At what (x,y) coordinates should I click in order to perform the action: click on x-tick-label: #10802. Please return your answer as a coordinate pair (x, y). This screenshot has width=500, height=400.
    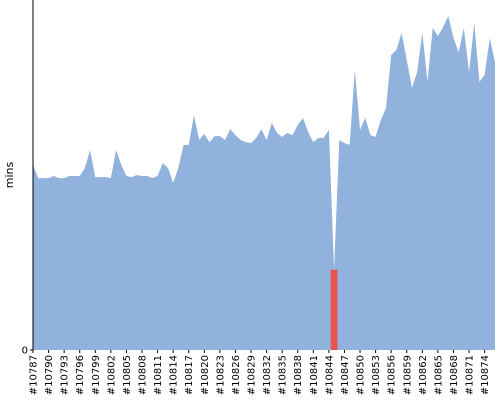
    Looking at the image, I should click on (111, 375).